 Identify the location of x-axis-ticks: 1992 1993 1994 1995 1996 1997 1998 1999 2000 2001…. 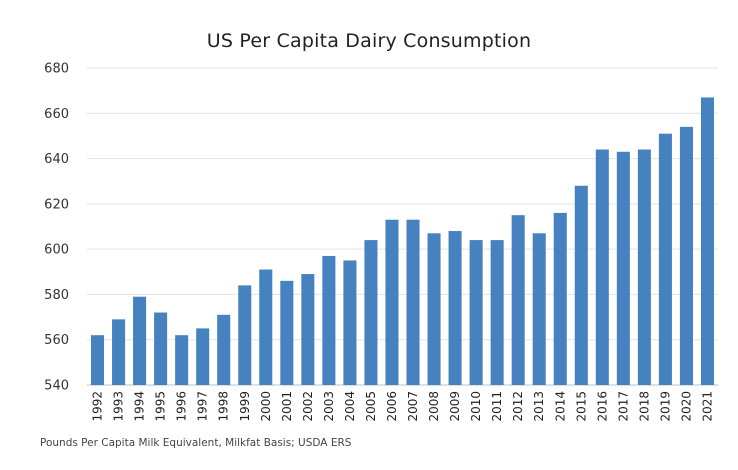
(403, 406).